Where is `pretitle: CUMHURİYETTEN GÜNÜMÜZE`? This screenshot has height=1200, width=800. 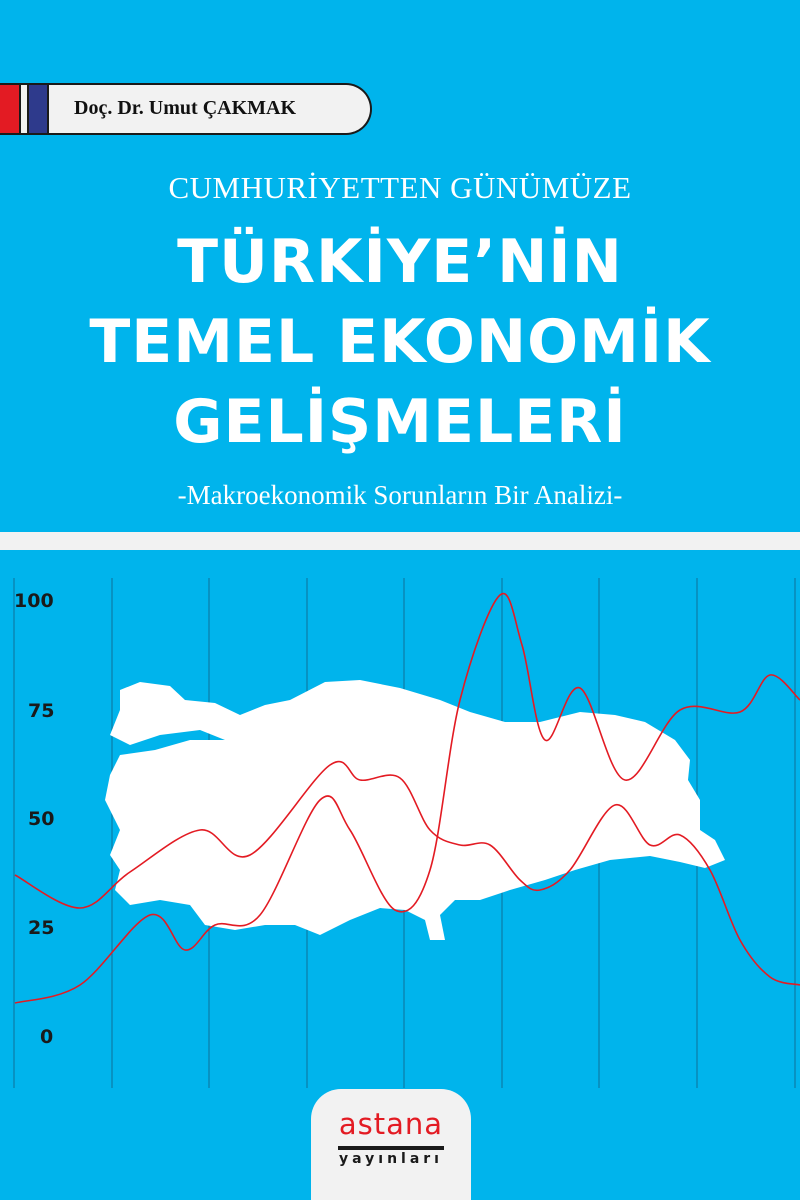 pretitle: CUMHURİYETTEN GÜNÜMÜZE is located at coordinates (400, 187).